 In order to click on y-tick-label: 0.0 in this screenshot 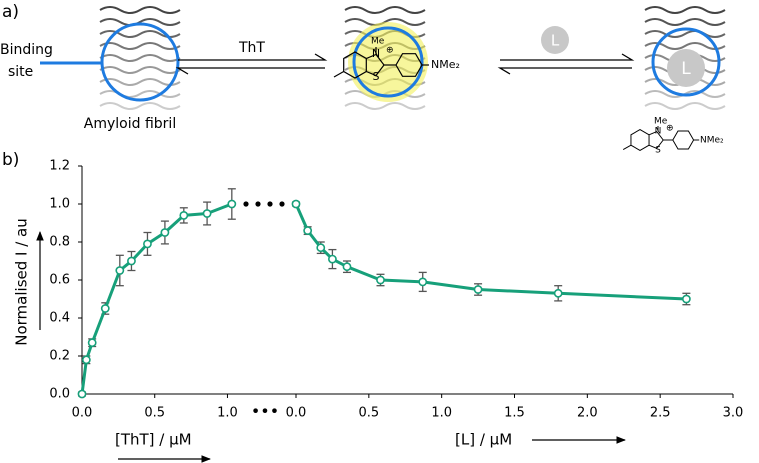, I will do `click(59, 394)`.